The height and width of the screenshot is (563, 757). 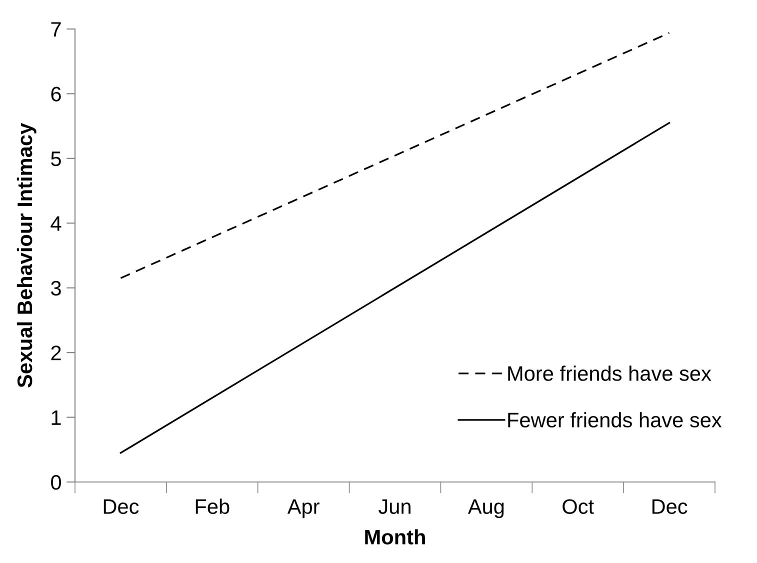 What do you see at coordinates (56, 223) in the screenshot?
I see `y-tick-label: 4` at bounding box center [56, 223].